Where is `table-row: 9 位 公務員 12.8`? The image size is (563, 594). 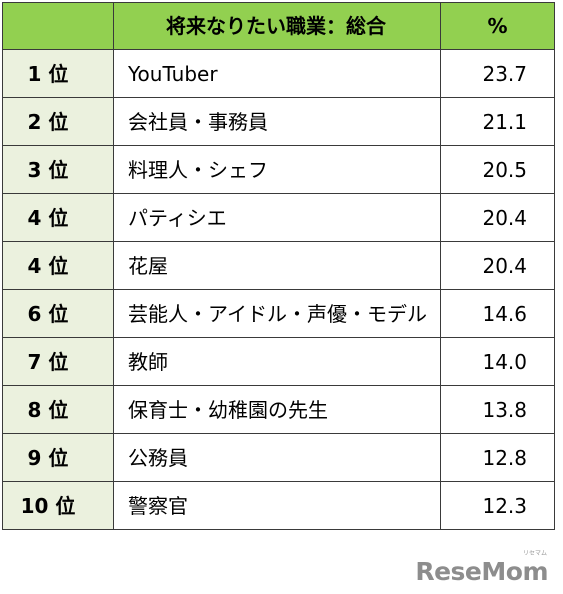
table-row: 9 位 公務員 12.8 is located at coordinates (278, 457).